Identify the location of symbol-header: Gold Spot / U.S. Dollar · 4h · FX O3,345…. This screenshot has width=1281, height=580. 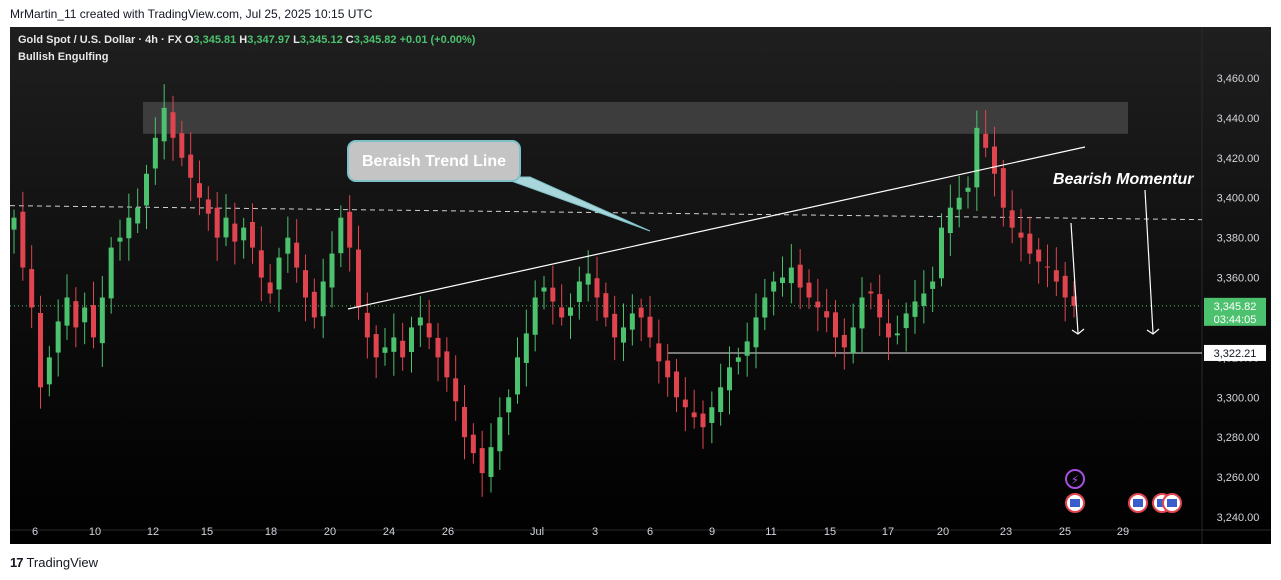
(246, 40).